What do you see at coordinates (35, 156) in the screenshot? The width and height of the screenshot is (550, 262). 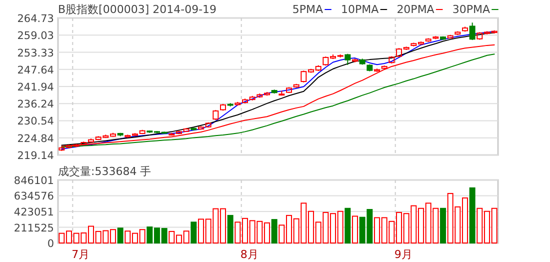 I see `y-tick-label: 219.14` at bounding box center [35, 156].